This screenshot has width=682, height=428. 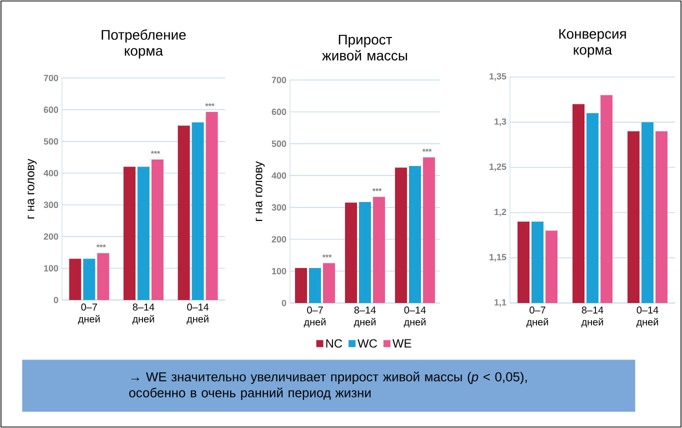 What do you see at coordinates (144, 43) in the screenshot?
I see `chart-title: Потребление корма` at bounding box center [144, 43].